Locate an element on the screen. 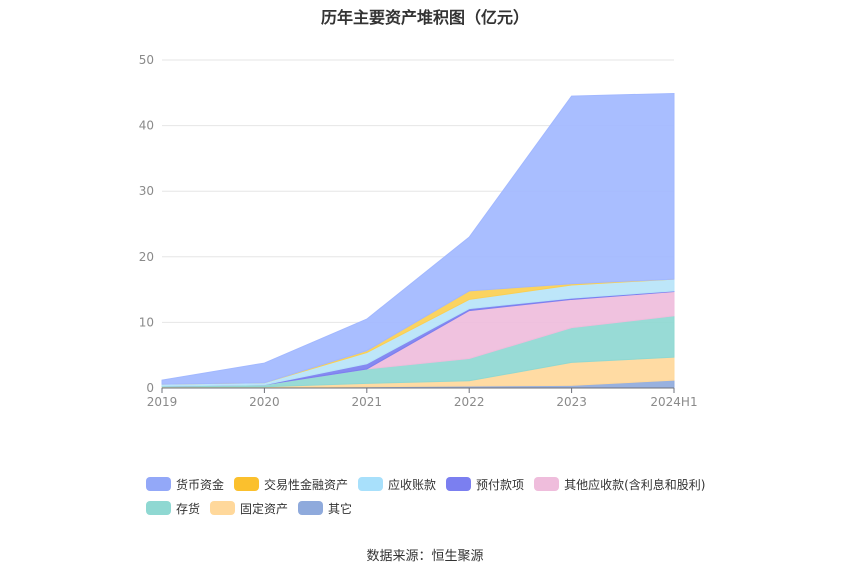  x-tick-label: 2022 is located at coordinates (469, 402).